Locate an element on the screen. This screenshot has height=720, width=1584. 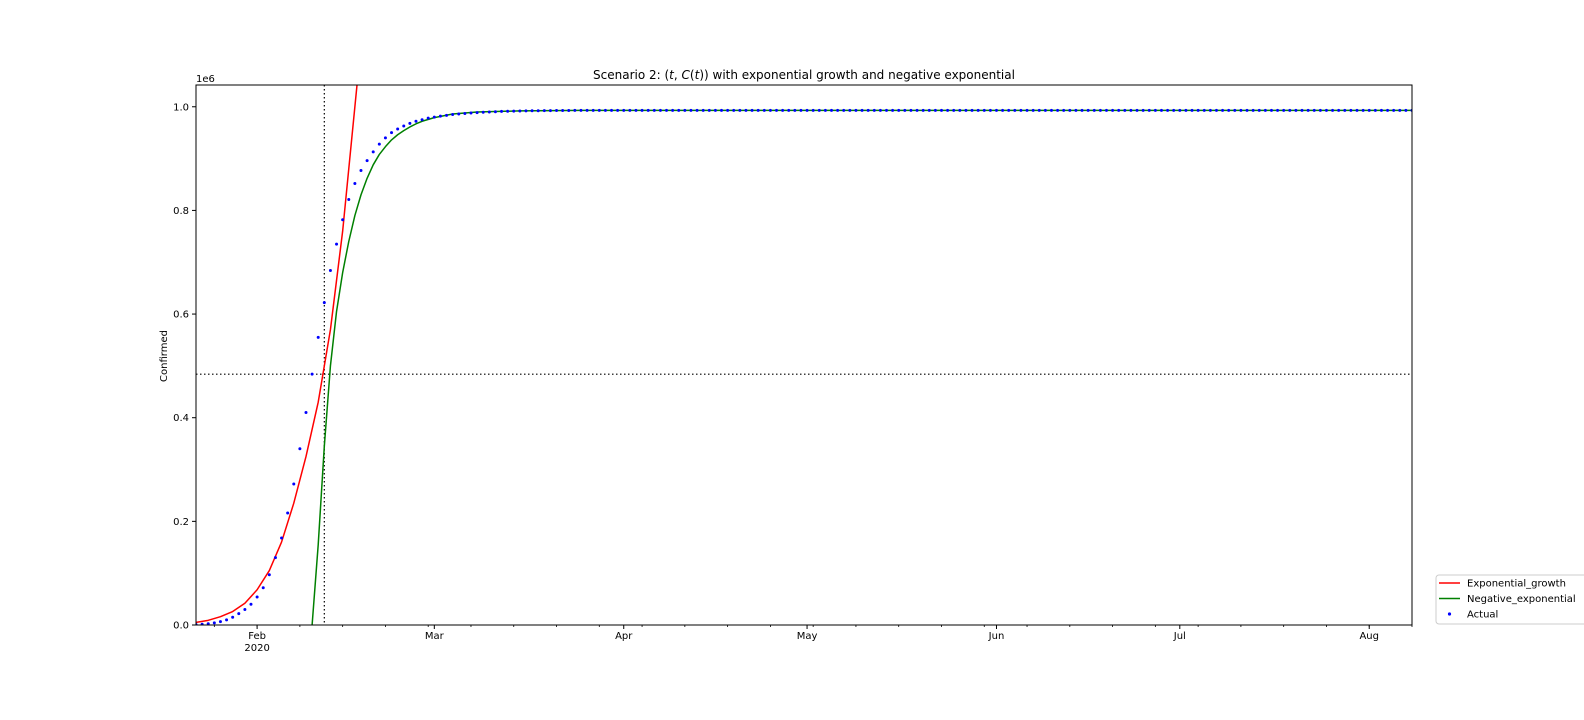
y-tick-label: 0.4 is located at coordinates (181, 418).